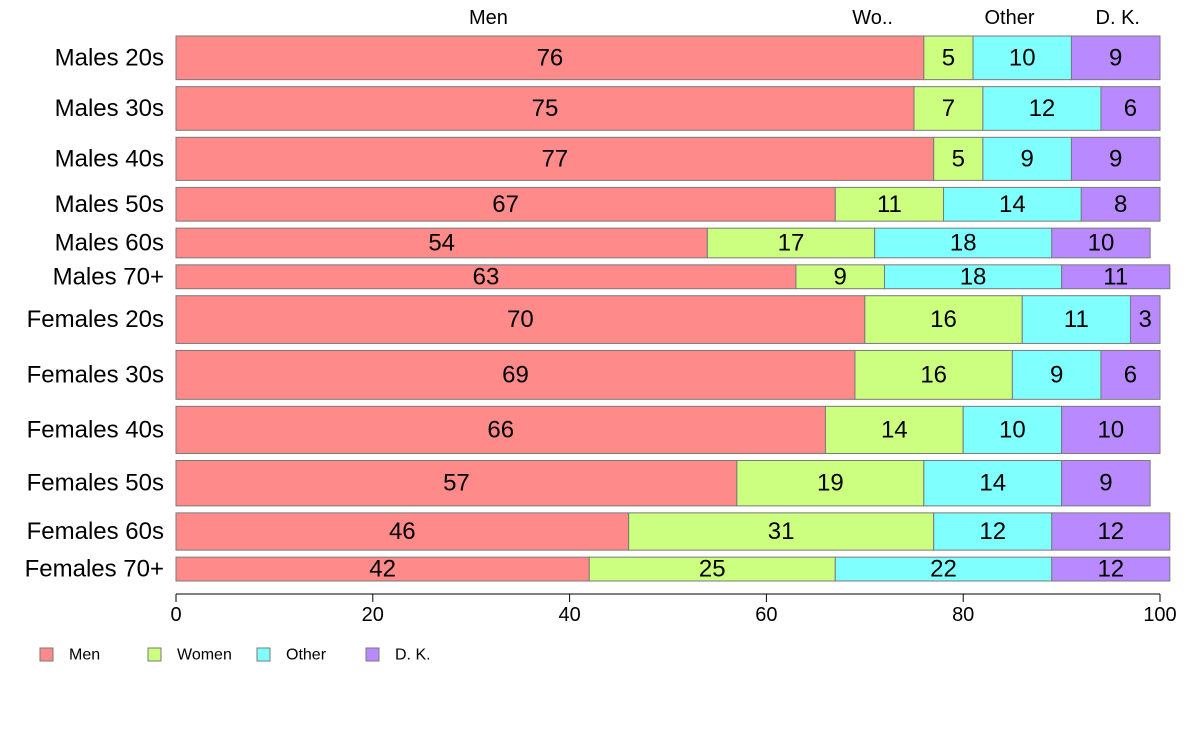 Image resolution: width=1188 pixels, height=736 pixels. What do you see at coordinates (830, 483) in the screenshot?
I see `data-label: 19` at bounding box center [830, 483].